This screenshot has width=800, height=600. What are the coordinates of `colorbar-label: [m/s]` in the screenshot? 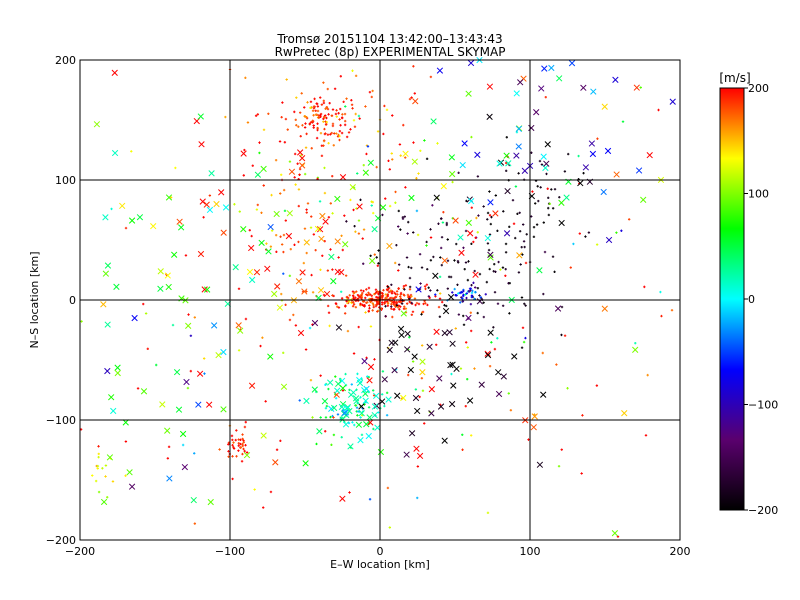 It's located at (734, 78).